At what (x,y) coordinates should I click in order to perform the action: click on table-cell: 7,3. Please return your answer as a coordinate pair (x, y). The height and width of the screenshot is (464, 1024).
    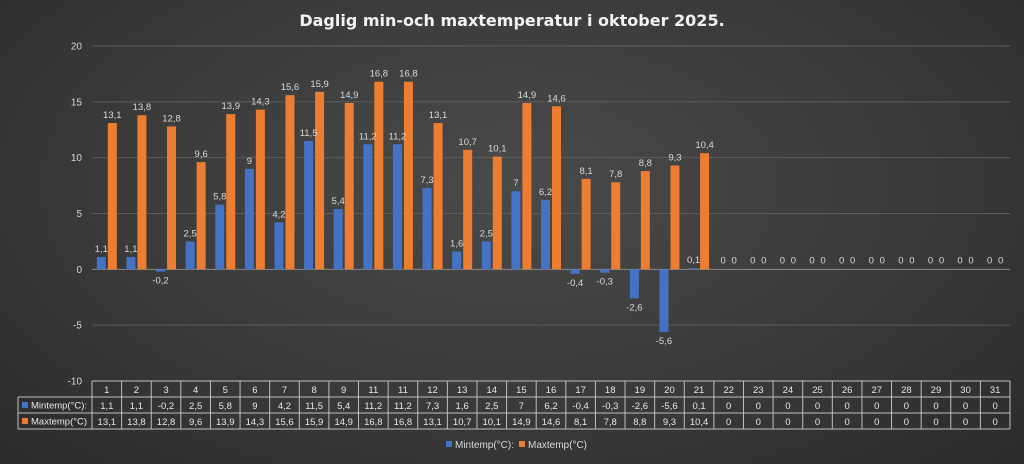
    Looking at the image, I should click on (432, 406).